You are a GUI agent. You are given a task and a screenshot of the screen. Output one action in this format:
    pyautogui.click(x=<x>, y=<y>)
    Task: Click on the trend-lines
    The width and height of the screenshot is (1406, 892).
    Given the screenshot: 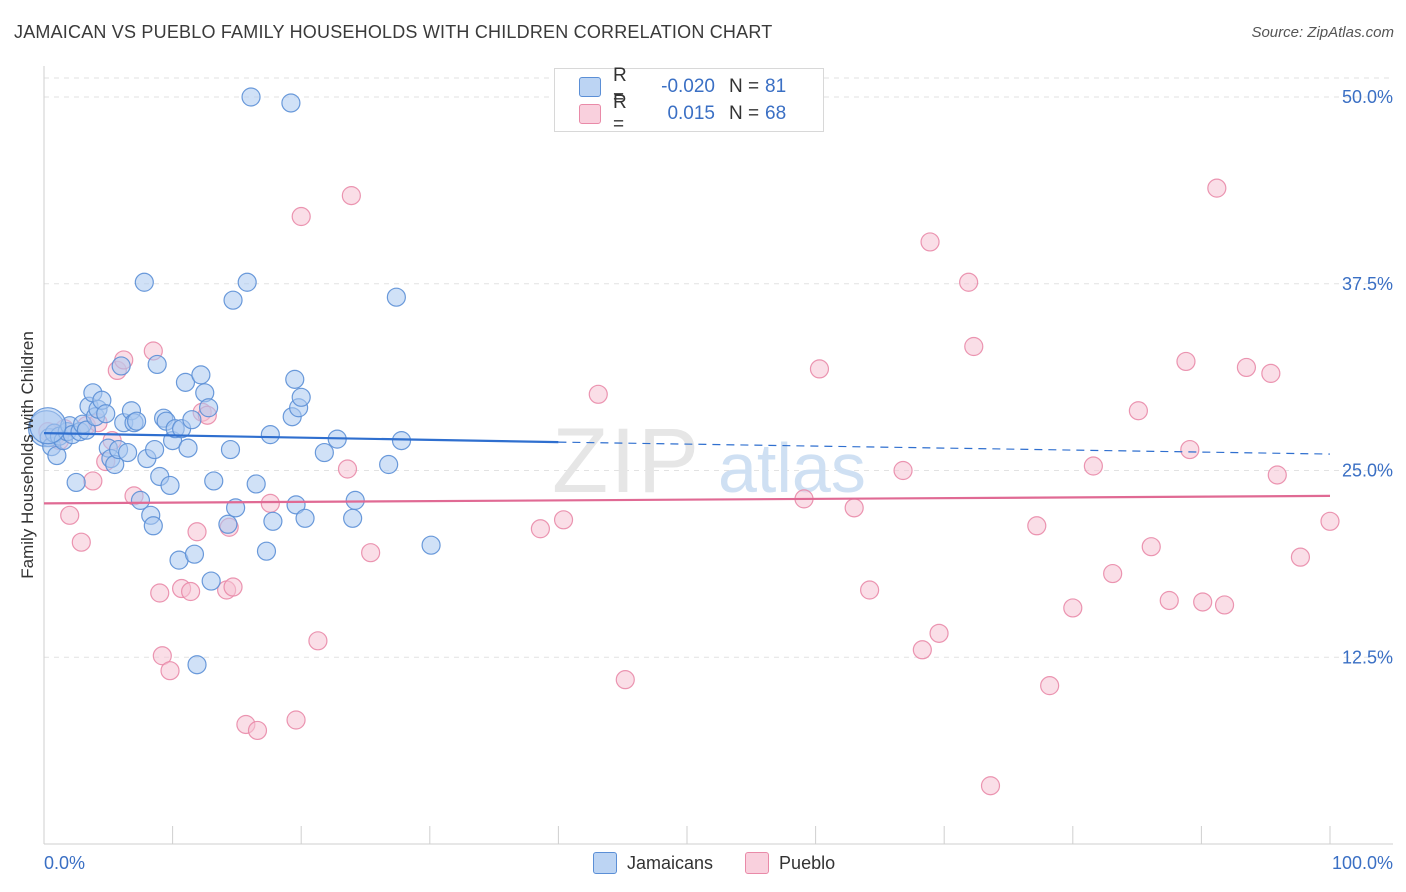 What is the action you would take?
    pyautogui.click(x=687, y=468)
    